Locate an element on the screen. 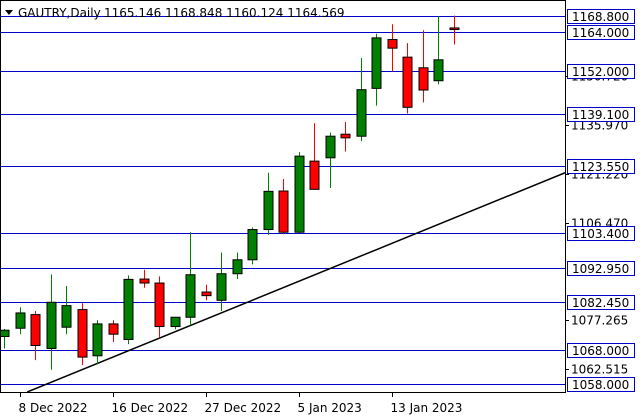  level-tag-label: 1139.100 is located at coordinates (600, 115).